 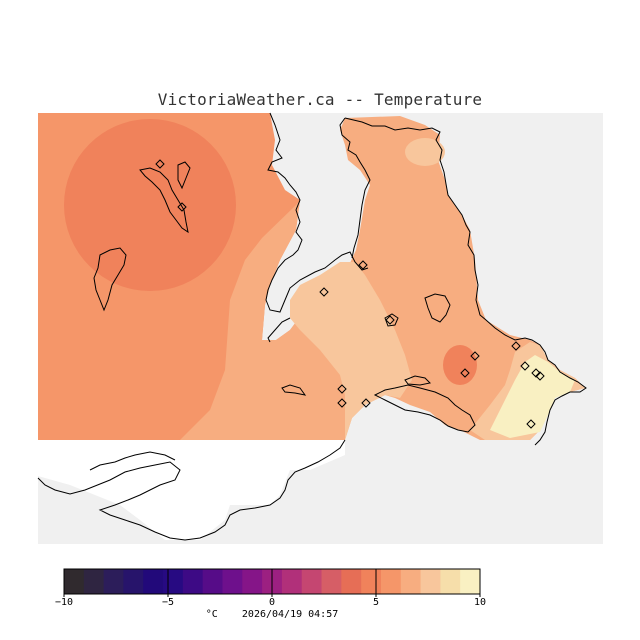 I want to click on colorbar-tick-label: −10, so click(x=64, y=602).